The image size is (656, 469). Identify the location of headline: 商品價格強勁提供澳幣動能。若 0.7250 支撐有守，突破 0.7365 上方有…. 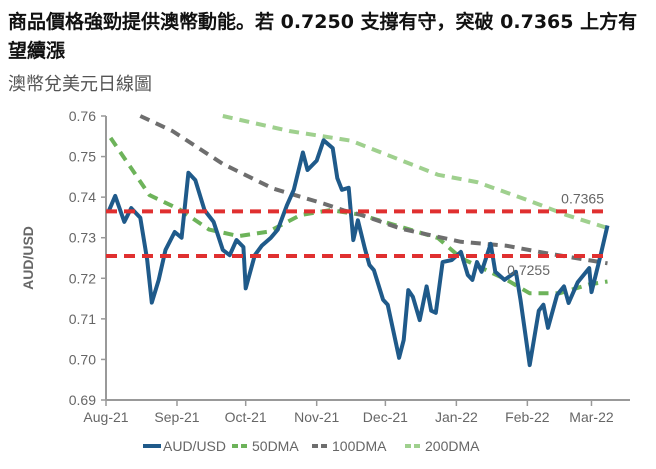
(323, 36).